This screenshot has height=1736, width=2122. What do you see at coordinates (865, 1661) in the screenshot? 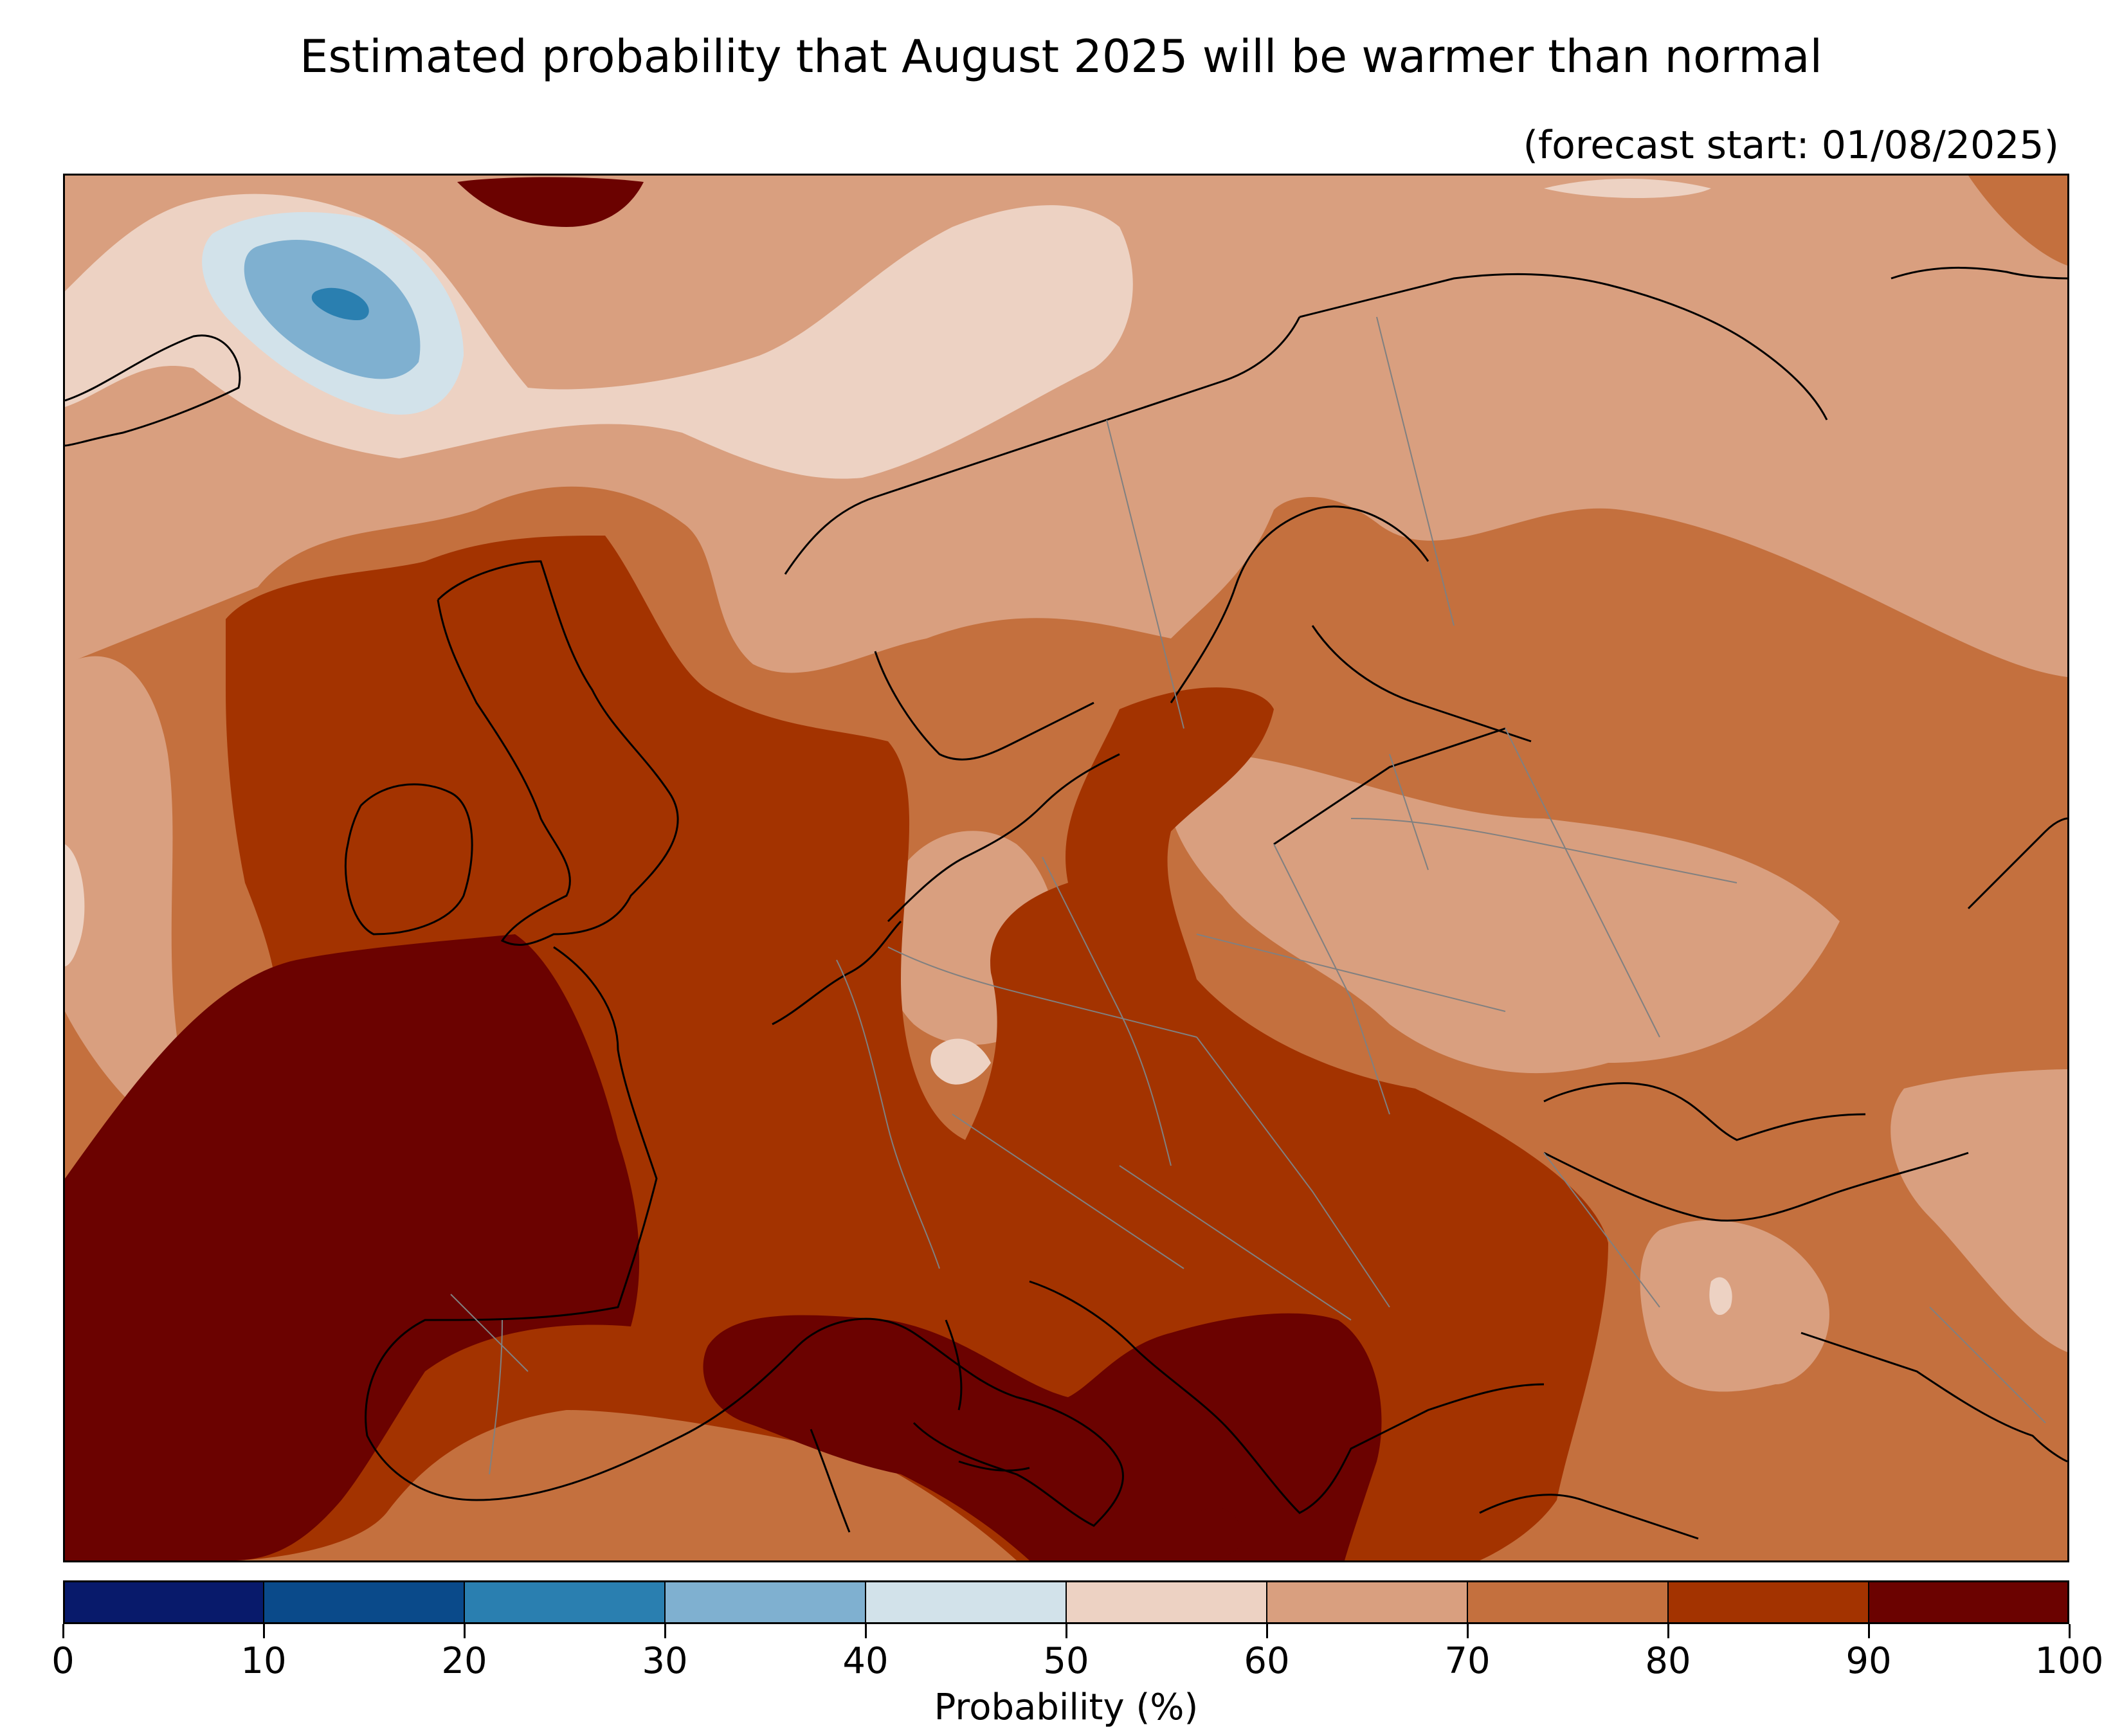
I see `colorbar-tick-label: 40` at bounding box center [865, 1661].